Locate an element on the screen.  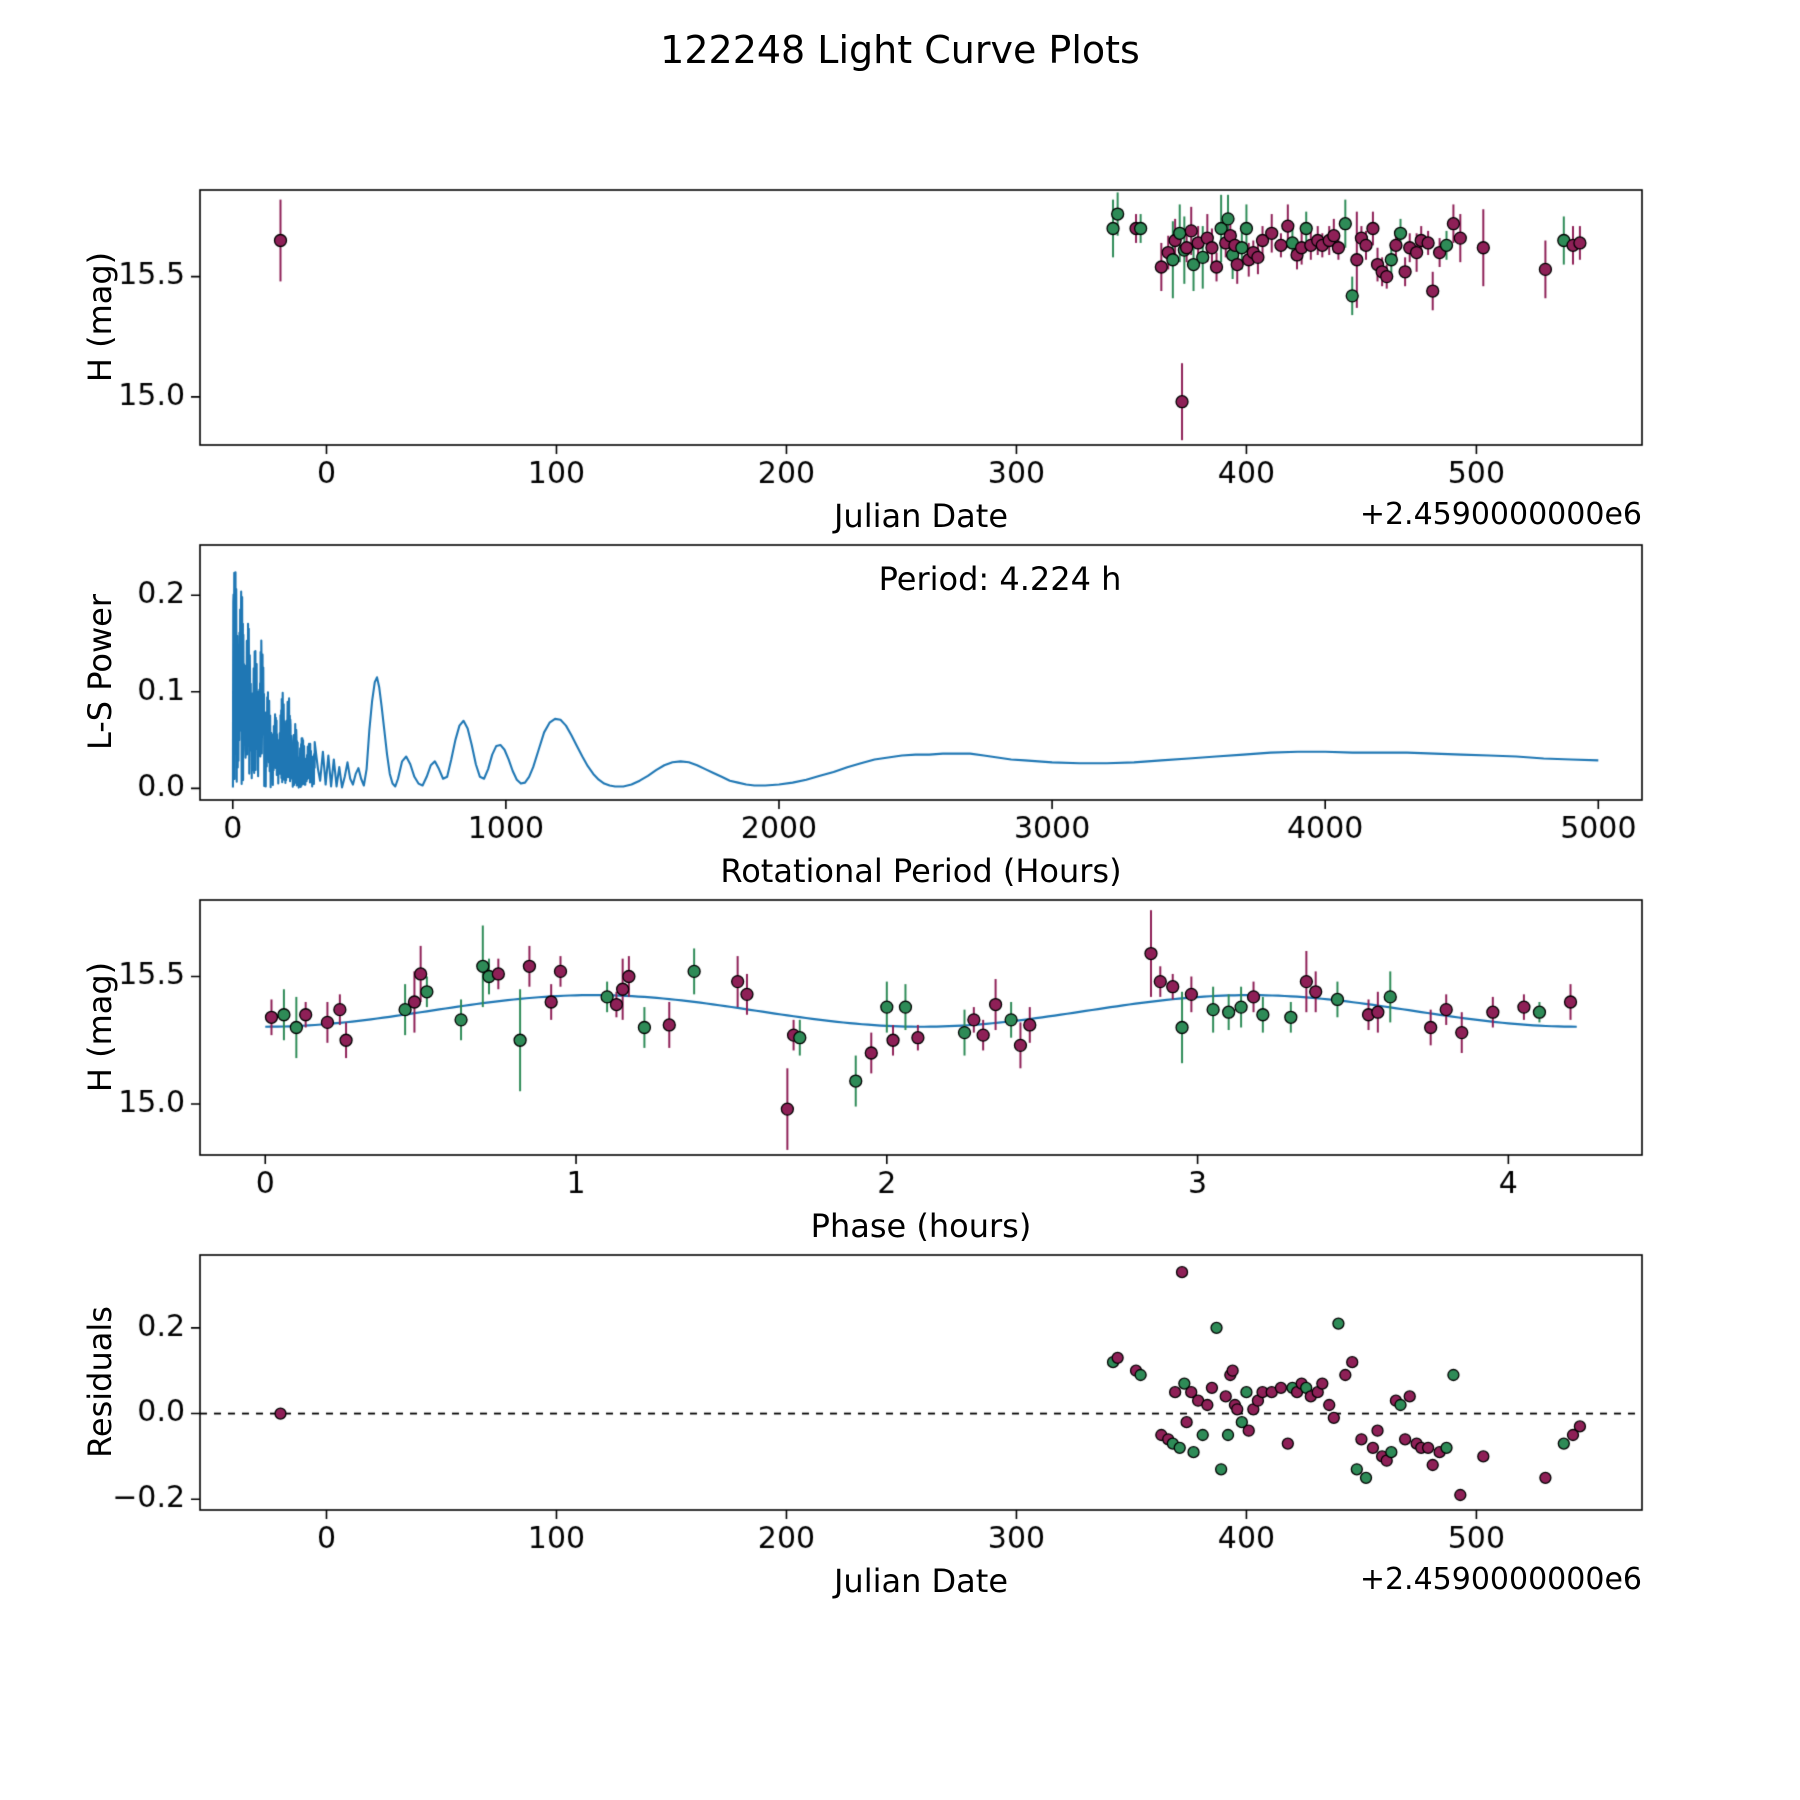
plot4-y-axis-label: Residuals is located at coordinates (100, 1382).